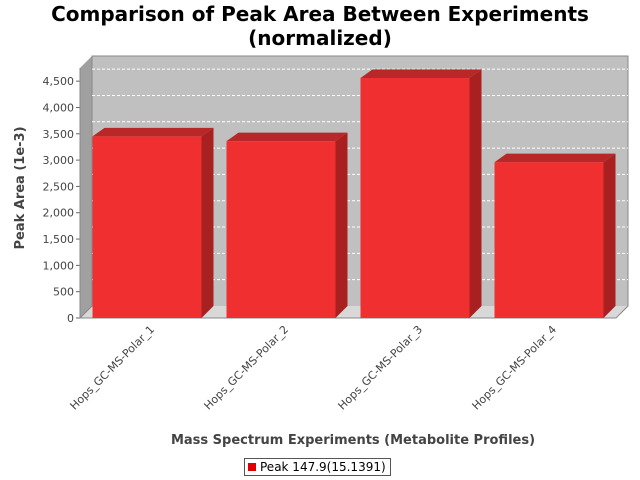  What do you see at coordinates (252, 467) in the screenshot?
I see `legend-swatch` at bounding box center [252, 467].